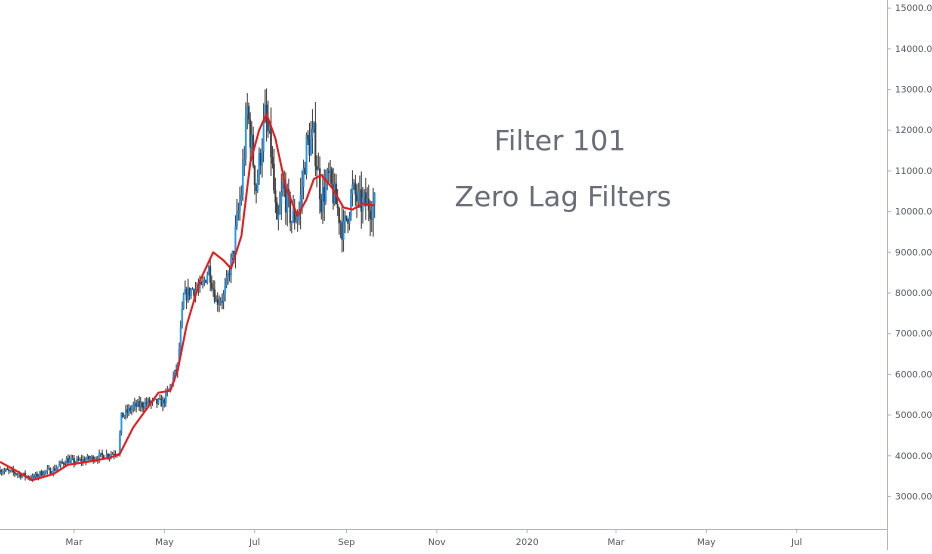  I want to click on y-tick-label: 5000.00, so click(913, 416).